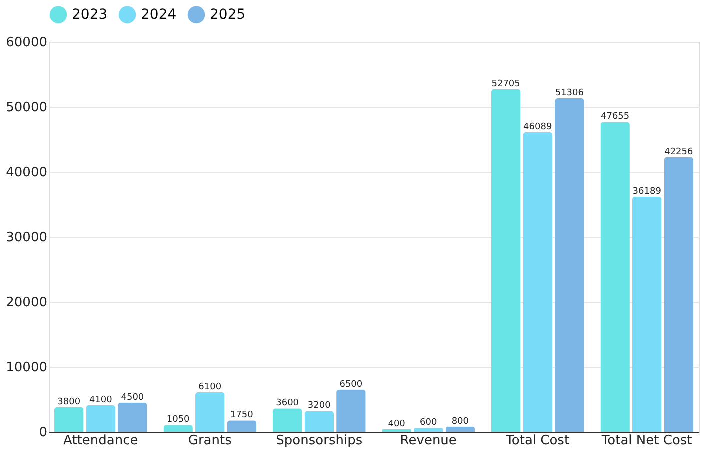  What do you see at coordinates (27, 173) in the screenshot?
I see `y-tick-label: 40000` at bounding box center [27, 173].